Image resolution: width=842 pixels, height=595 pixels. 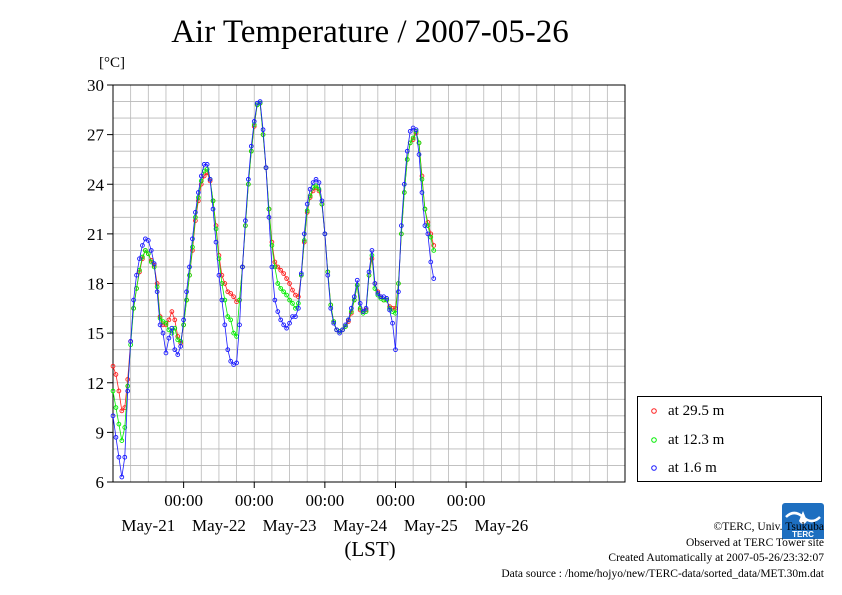 I want to click on y-tick-label: 24, so click(x=96, y=184).